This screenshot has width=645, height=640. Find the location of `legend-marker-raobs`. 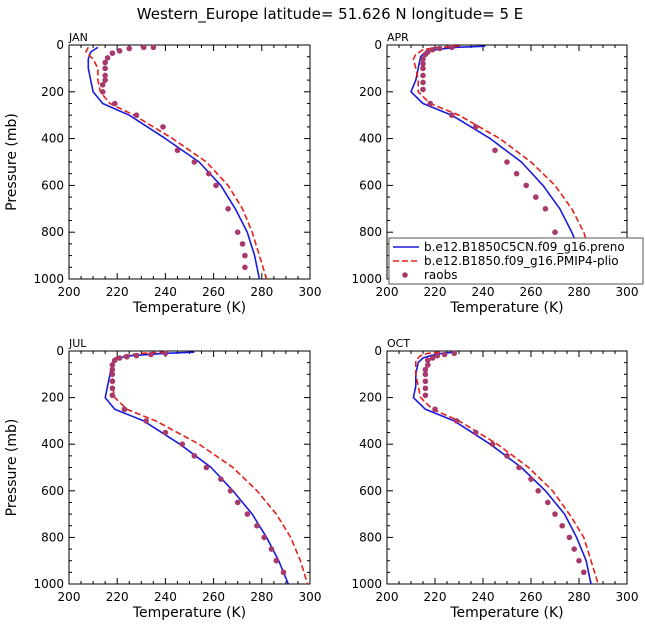

legend-marker-raobs is located at coordinates (405, 275).